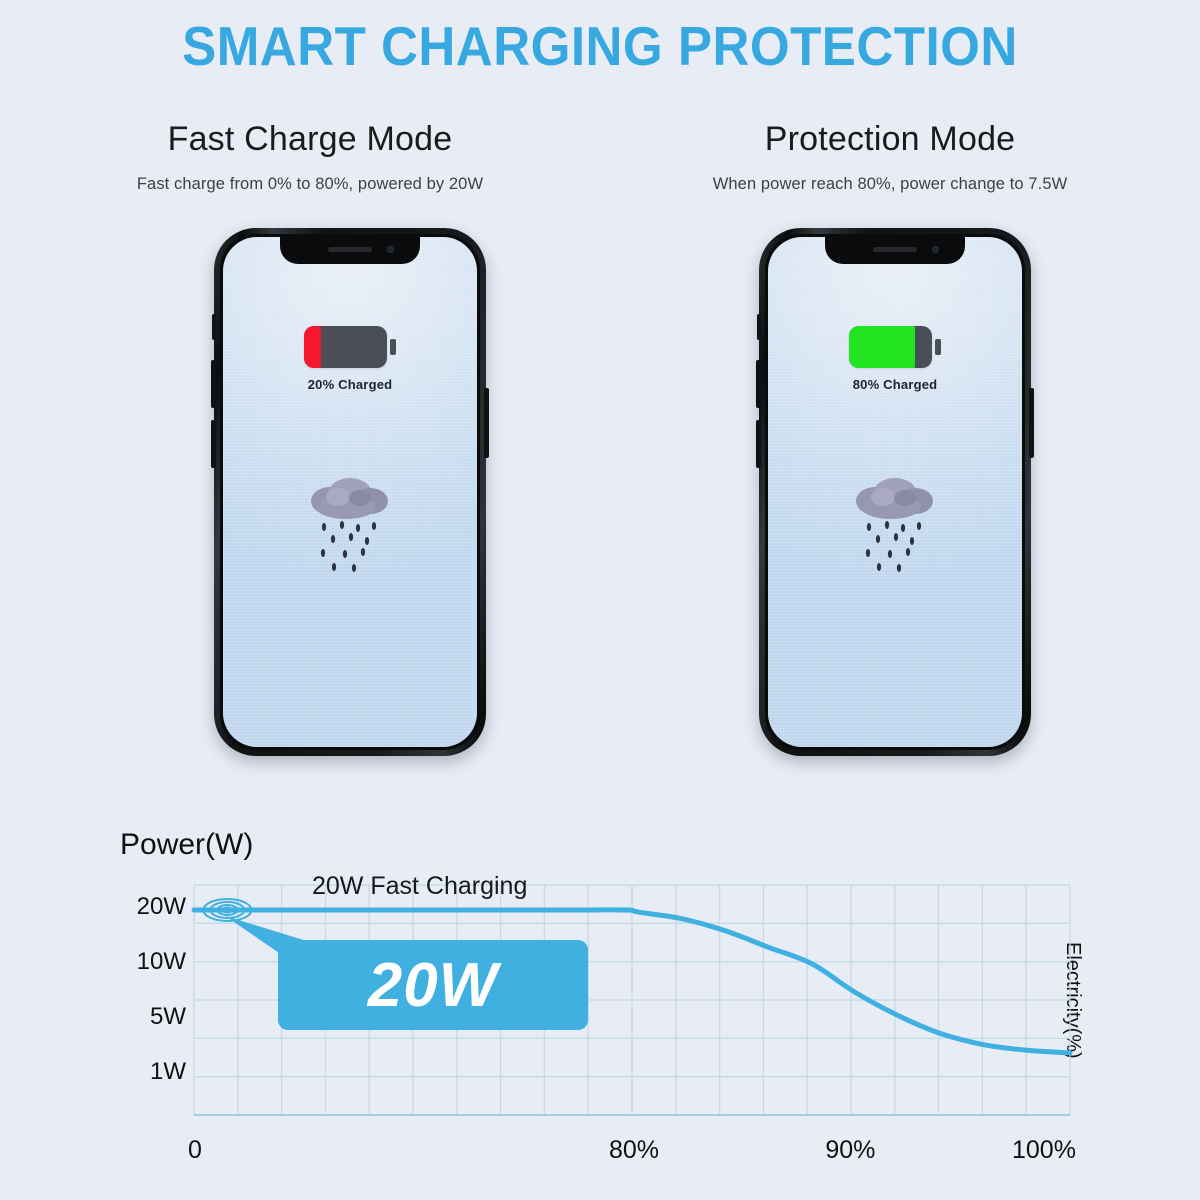 This screenshot has height=1200, width=1200. I want to click on phone-bezel: 80% Charged, so click(895, 492).